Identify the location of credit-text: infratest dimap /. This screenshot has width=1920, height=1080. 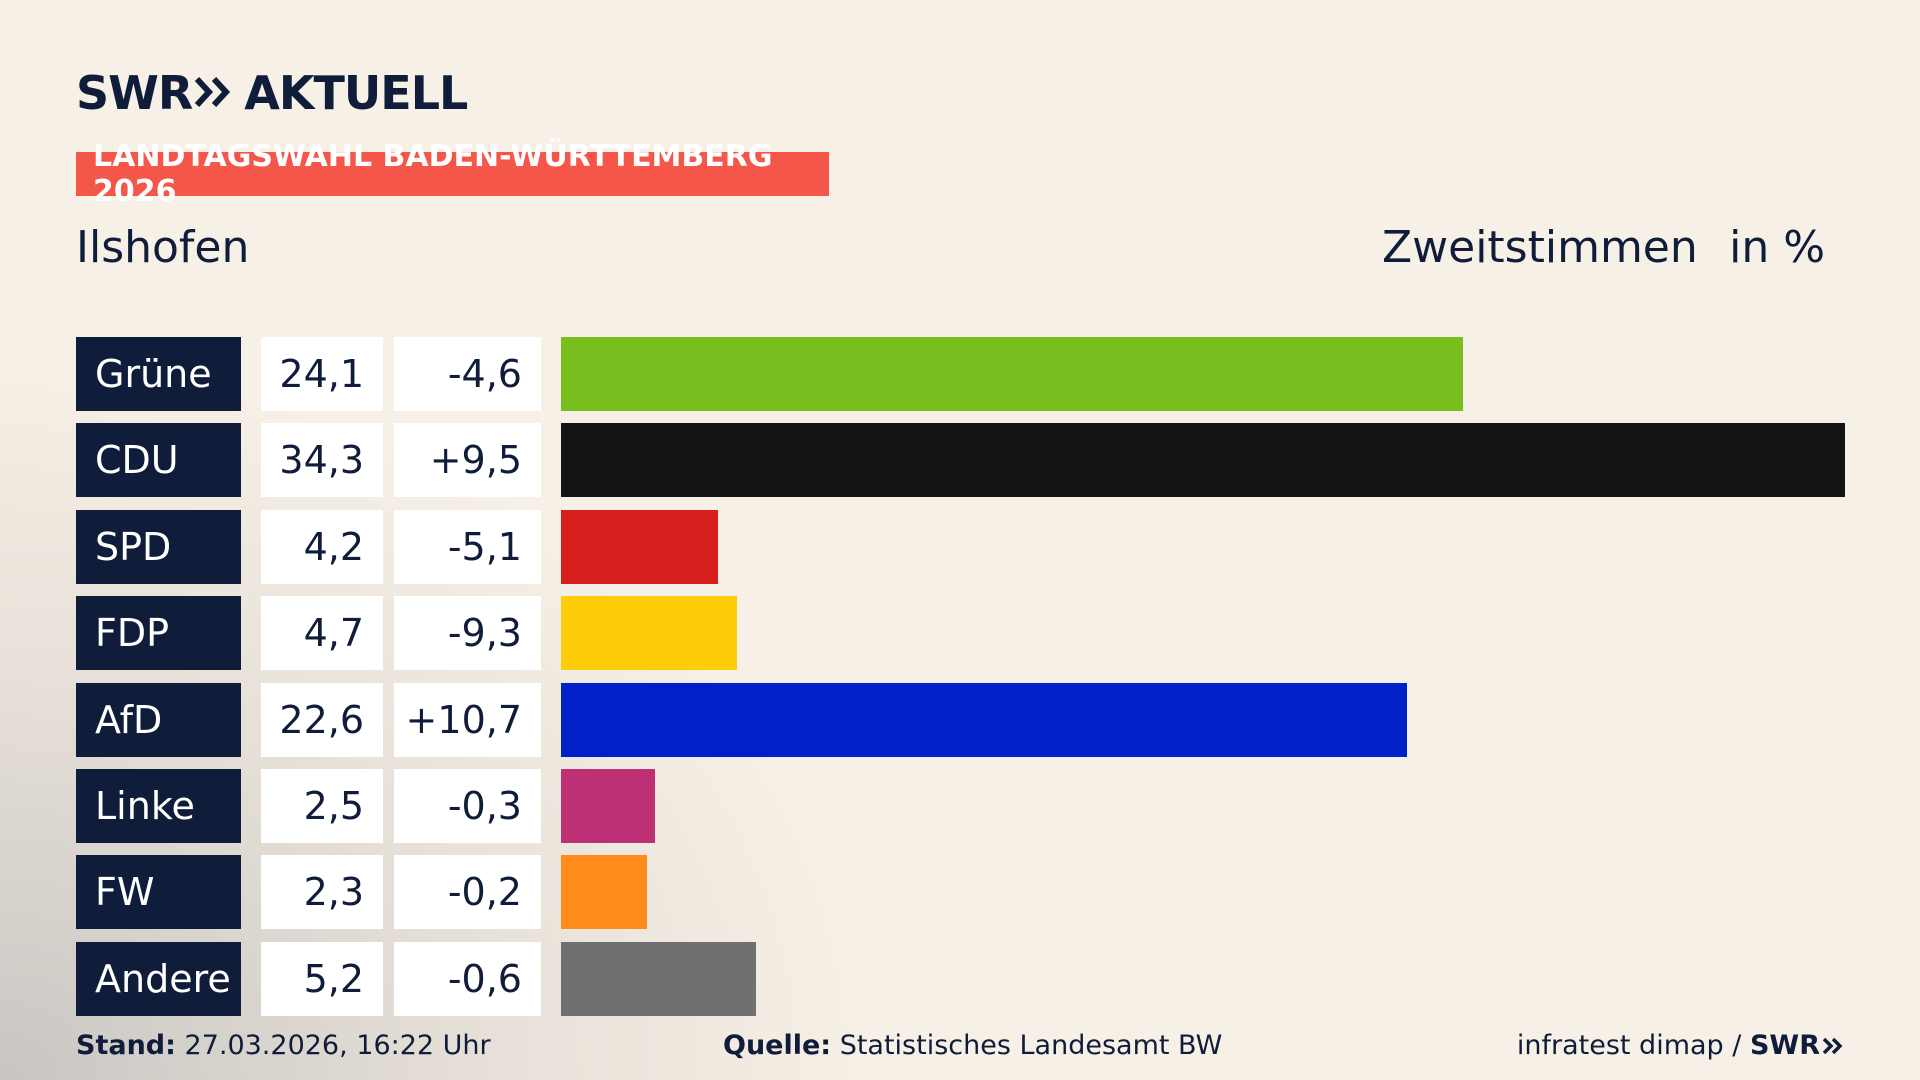
(1629, 1045).